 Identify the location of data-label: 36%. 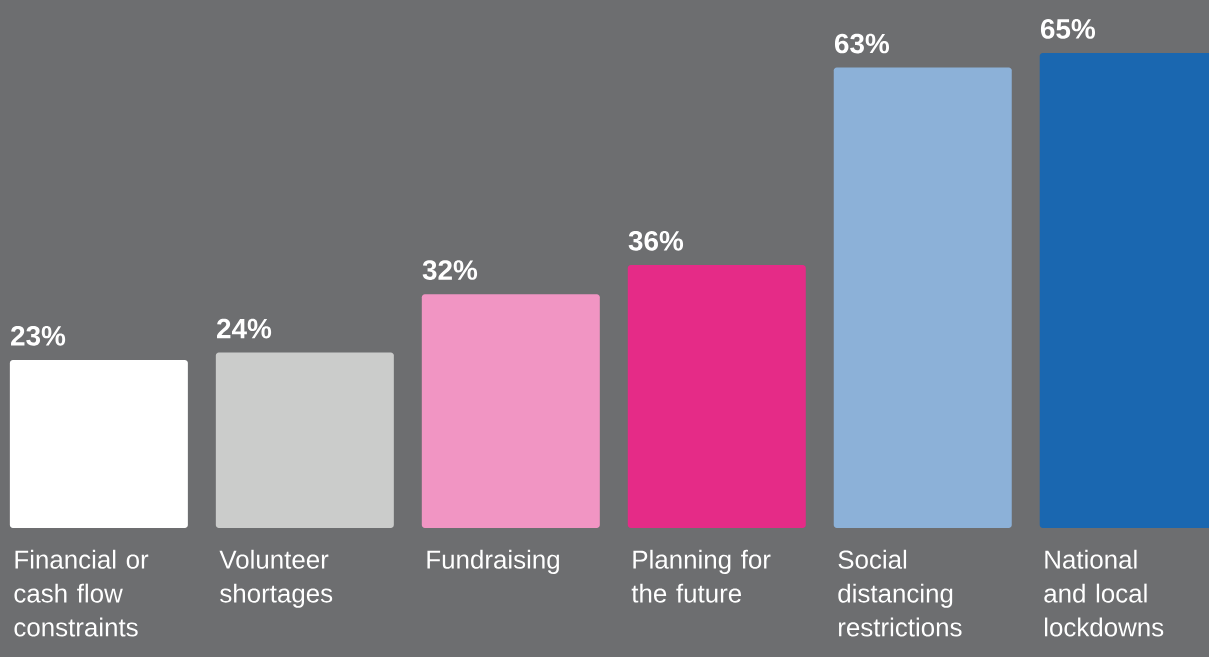
(656, 240).